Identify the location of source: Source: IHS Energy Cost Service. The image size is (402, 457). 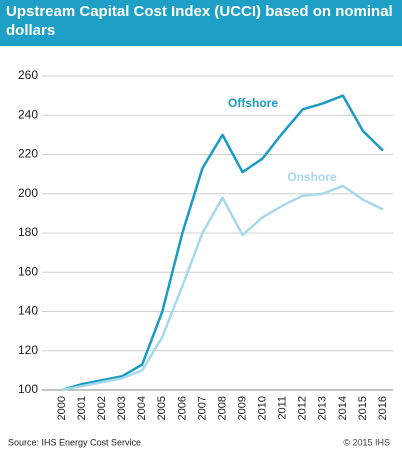
(74, 442).